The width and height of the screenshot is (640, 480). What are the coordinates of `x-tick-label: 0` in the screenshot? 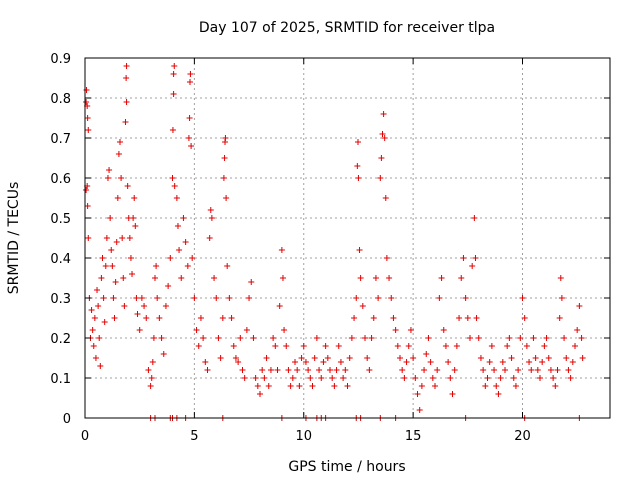 It's located at (85, 436).